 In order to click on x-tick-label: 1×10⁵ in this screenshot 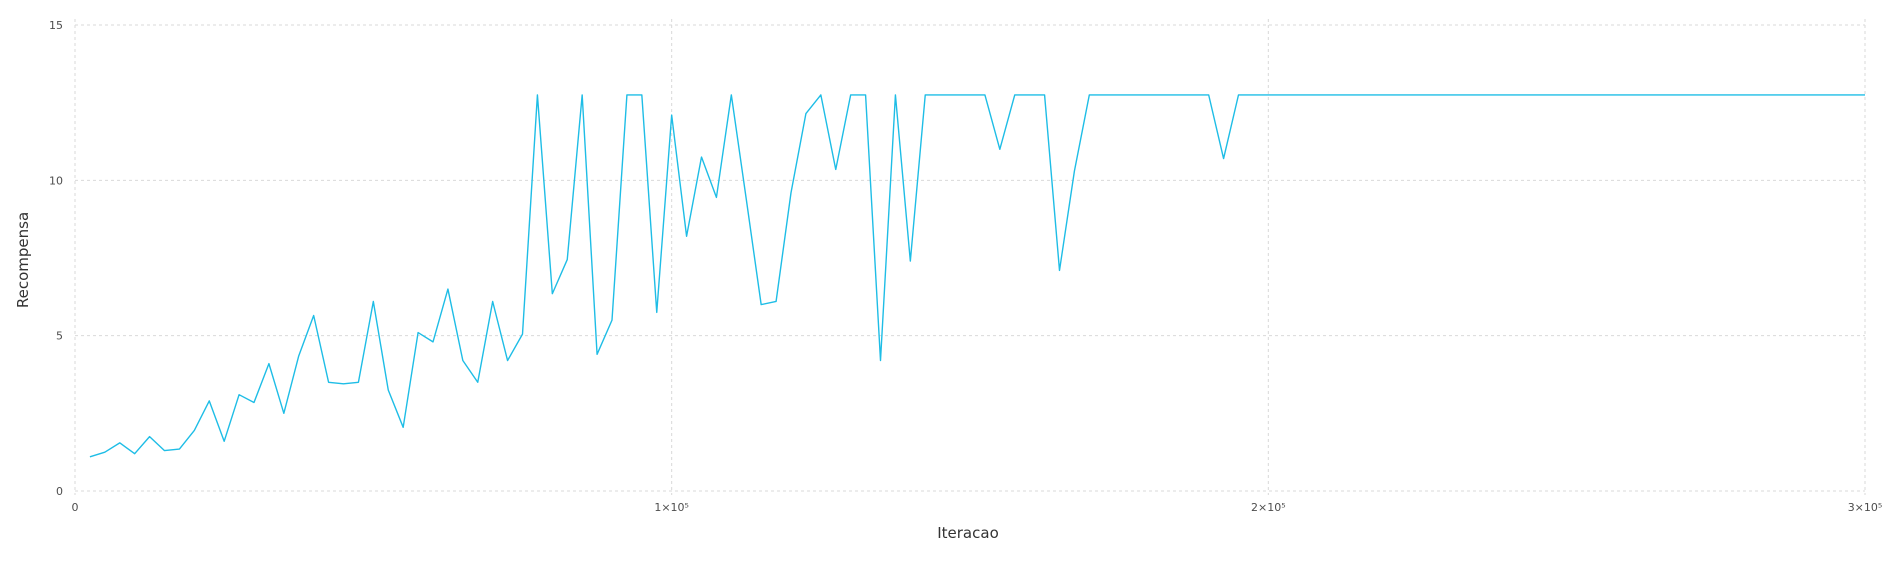, I will do `click(671, 507)`.